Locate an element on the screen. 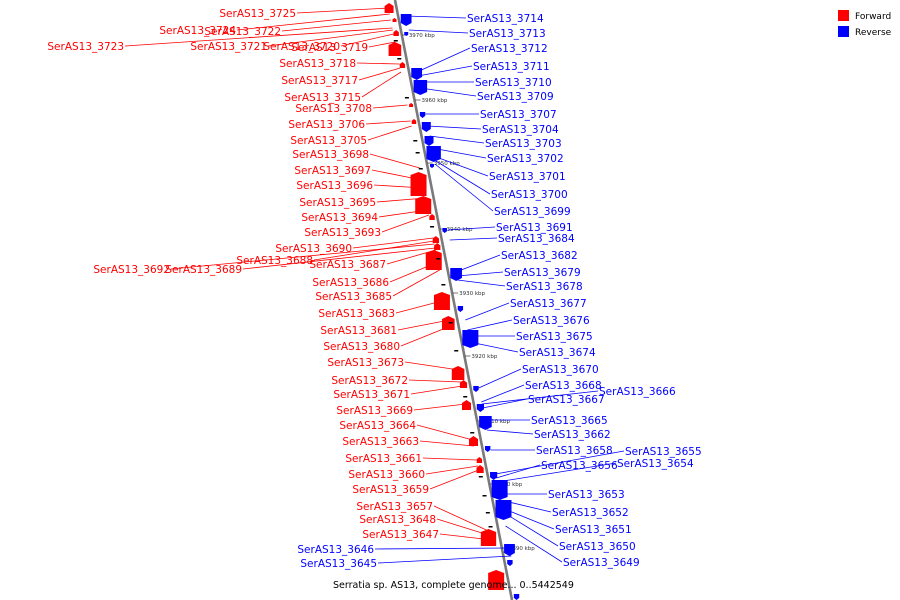 This screenshot has height=600, width=900. reverse-gene-label: SerAS13_3711 is located at coordinates (511, 67).